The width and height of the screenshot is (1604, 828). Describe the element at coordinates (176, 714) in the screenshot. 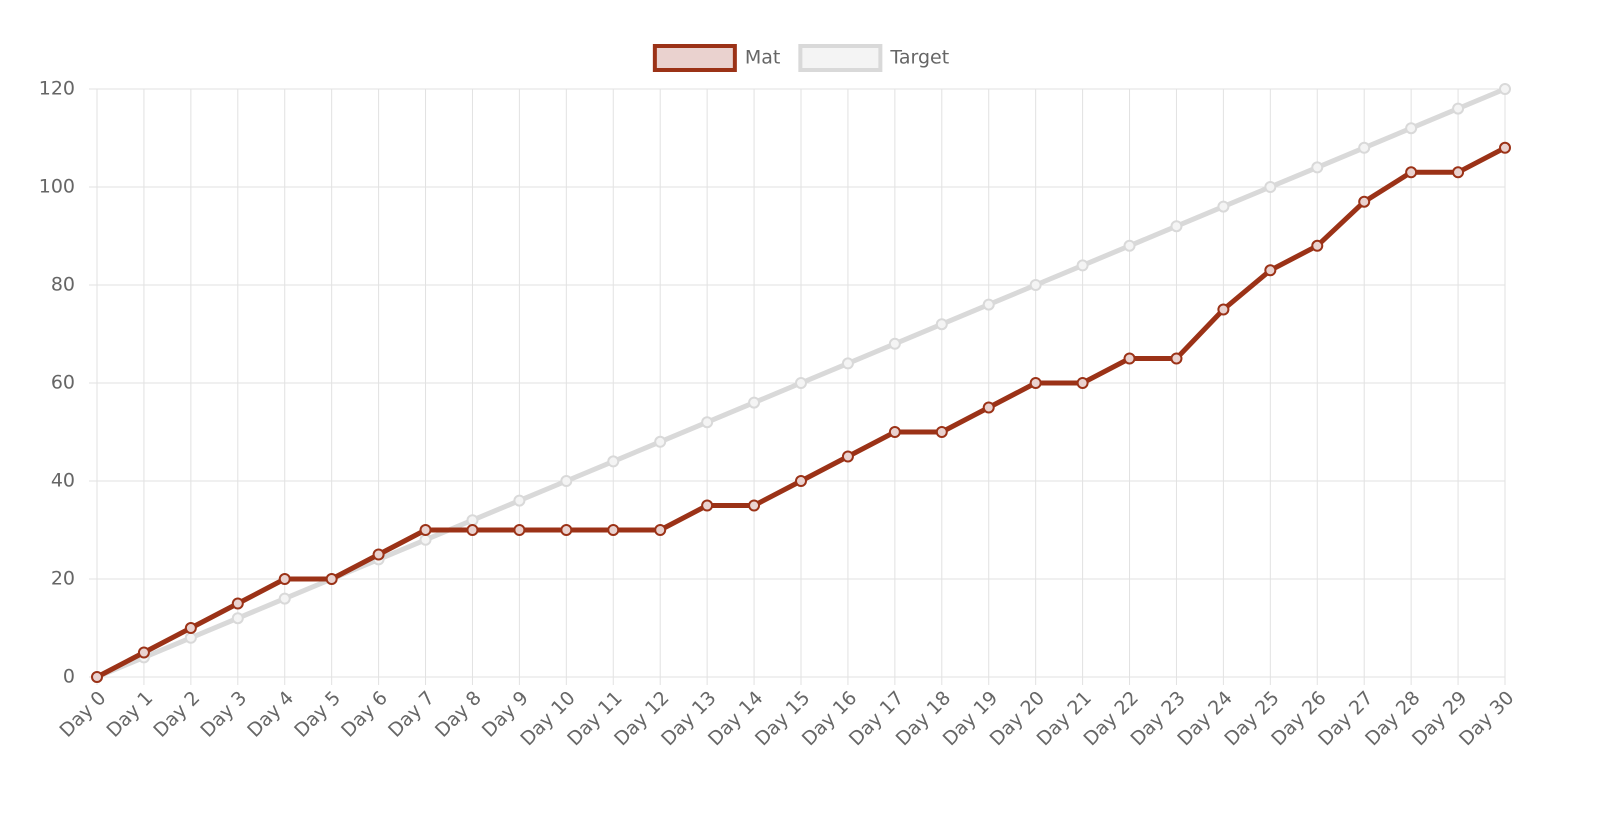

I see `x-tick-label: Day 2` at that location.